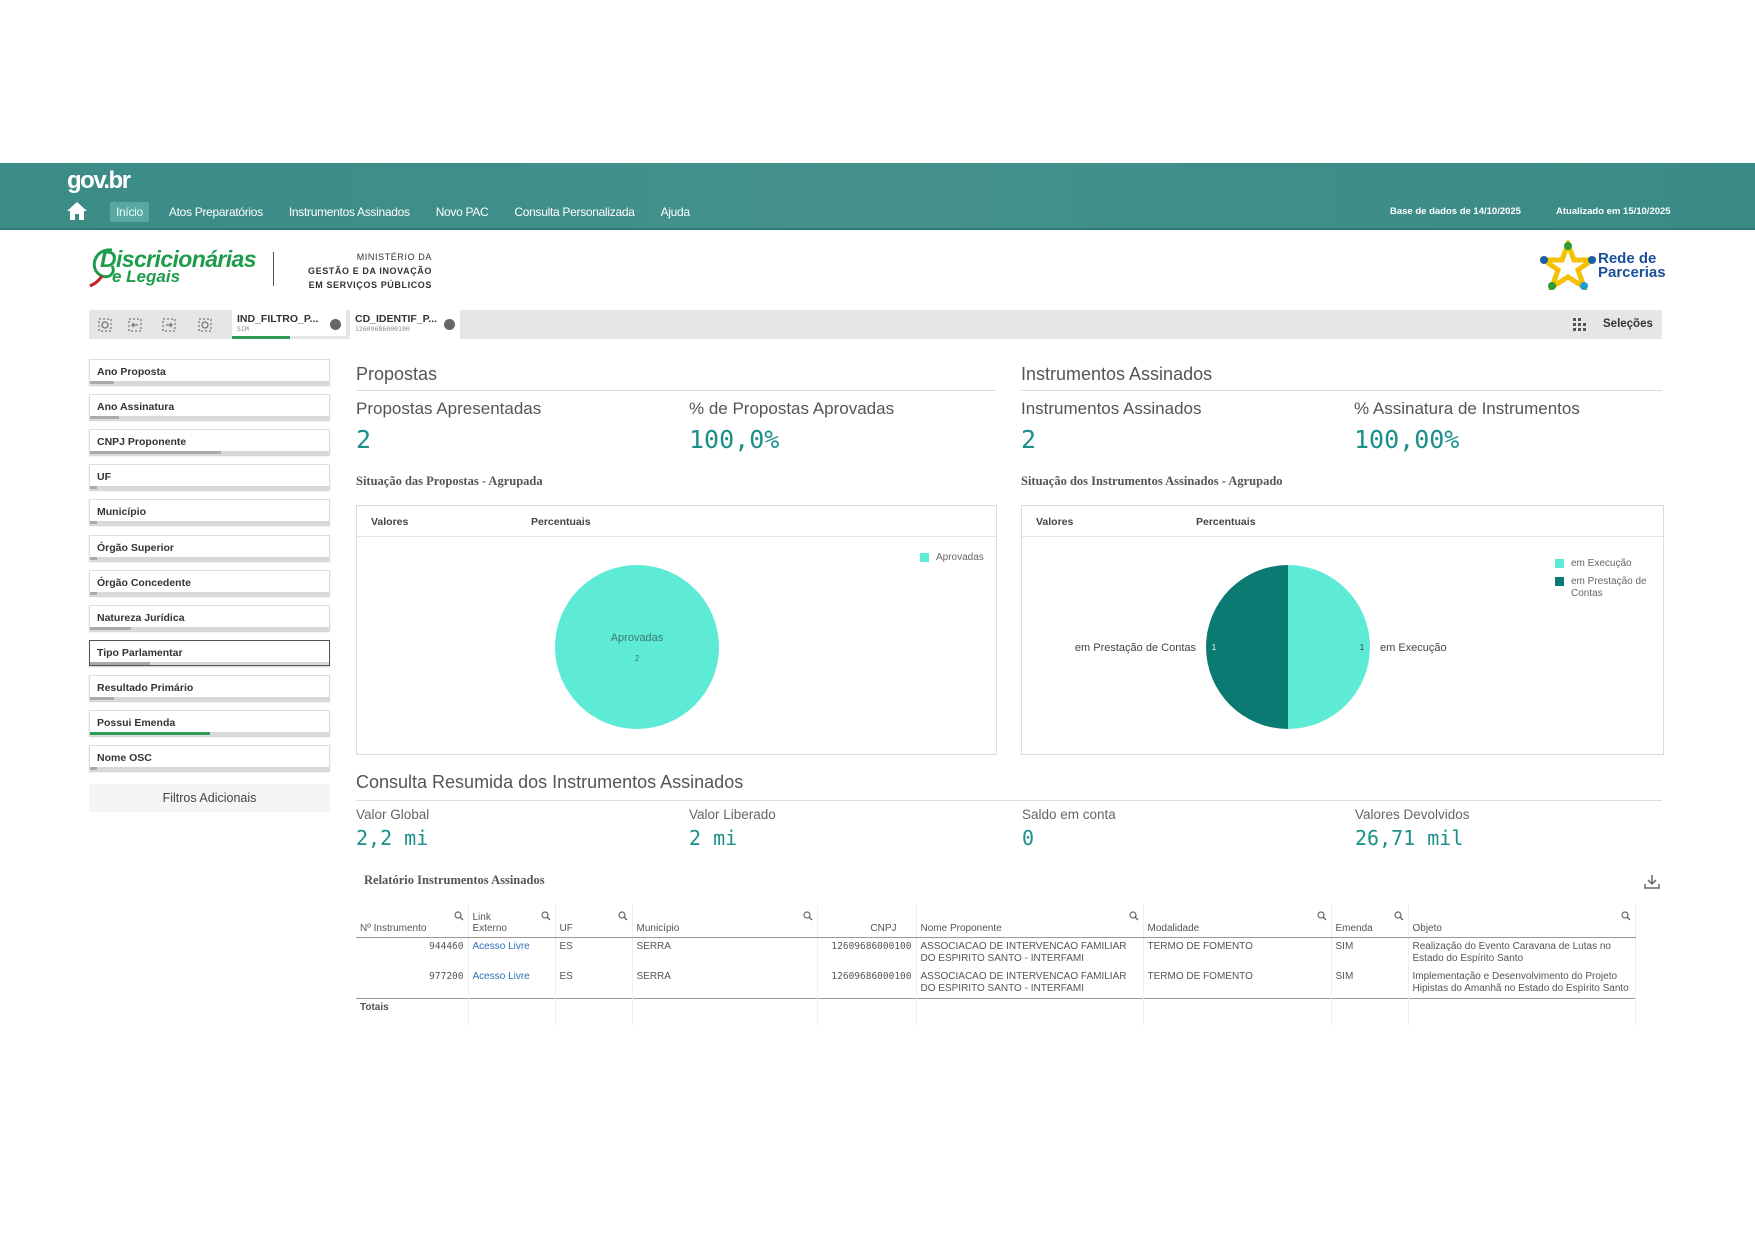 This screenshot has width=1755, height=1240. What do you see at coordinates (349, 212) in the screenshot?
I see `nav-item: Instrumentos Assinados` at bounding box center [349, 212].